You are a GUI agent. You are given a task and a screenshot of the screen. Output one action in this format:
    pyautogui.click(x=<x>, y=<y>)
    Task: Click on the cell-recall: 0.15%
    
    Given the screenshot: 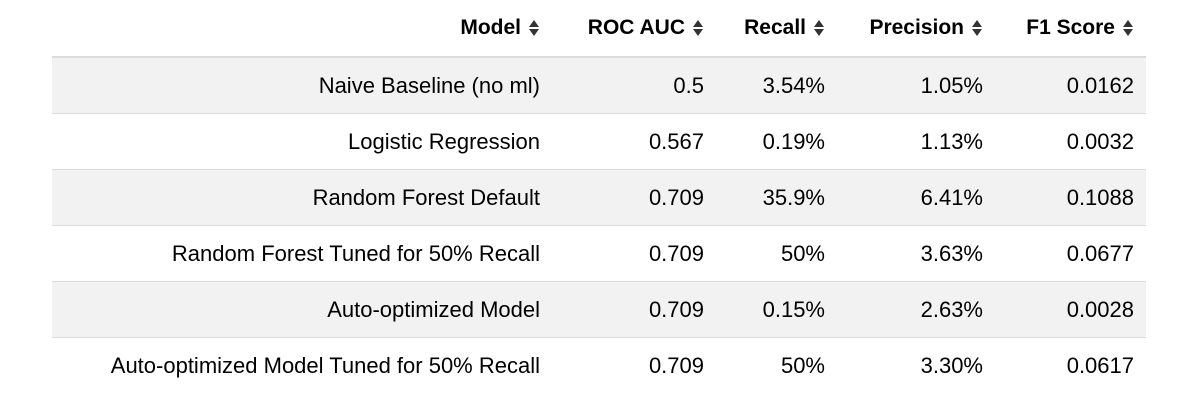 What is the action you would take?
    pyautogui.click(x=776, y=309)
    